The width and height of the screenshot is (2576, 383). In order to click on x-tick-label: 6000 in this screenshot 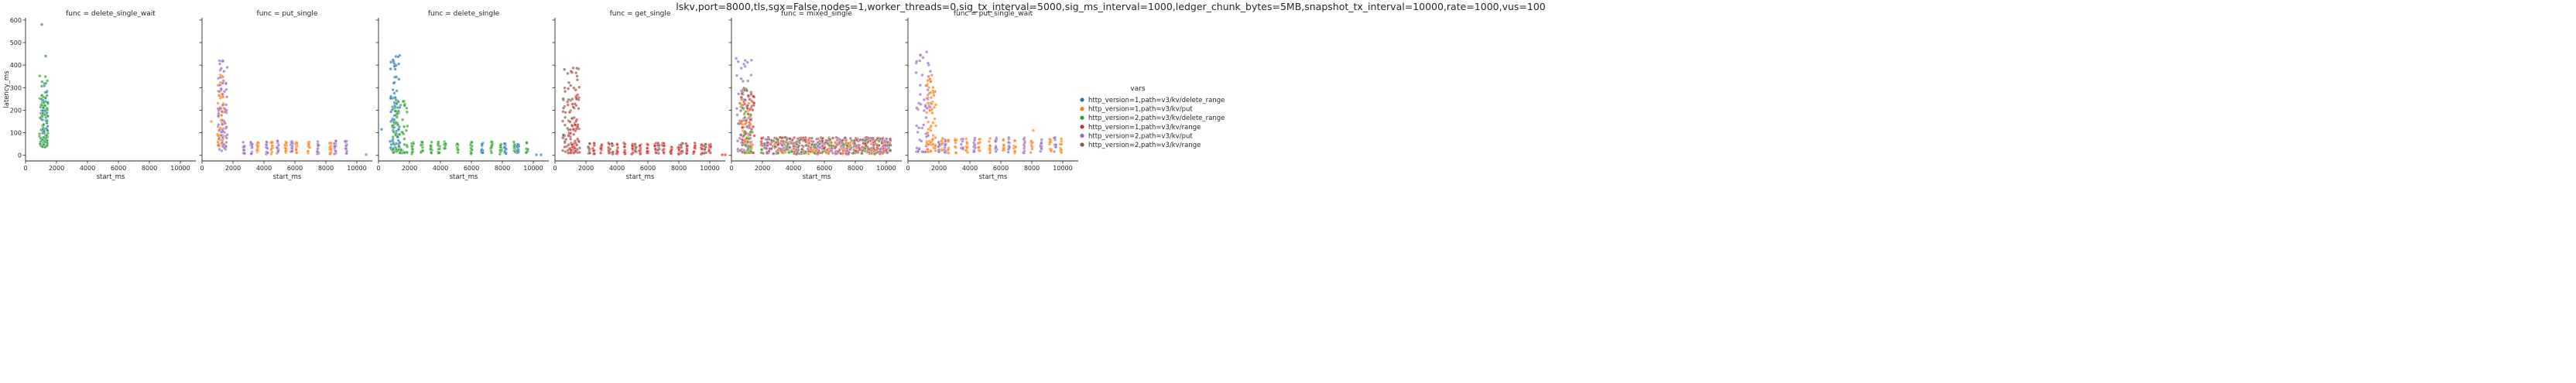, I will do `click(471, 168)`.